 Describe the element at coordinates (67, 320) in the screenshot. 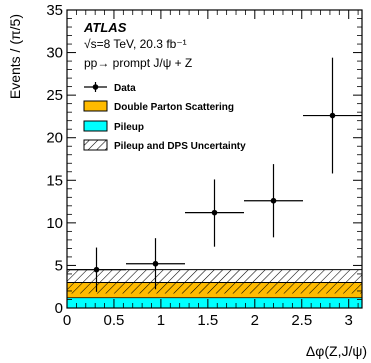

I see `x-tick-label: 0` at that location.